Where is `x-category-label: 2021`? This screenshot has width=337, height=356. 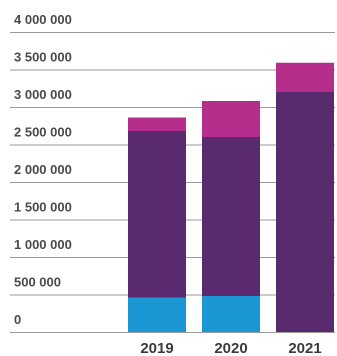 x-category-label: 2021 is located at coordinates (304, 348).